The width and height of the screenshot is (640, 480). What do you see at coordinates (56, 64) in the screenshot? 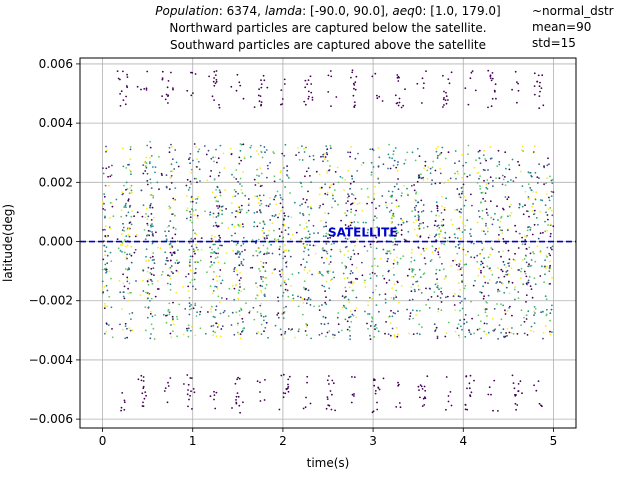
I see `y-tick-label: 0.006` at bounding box center [56, 64].